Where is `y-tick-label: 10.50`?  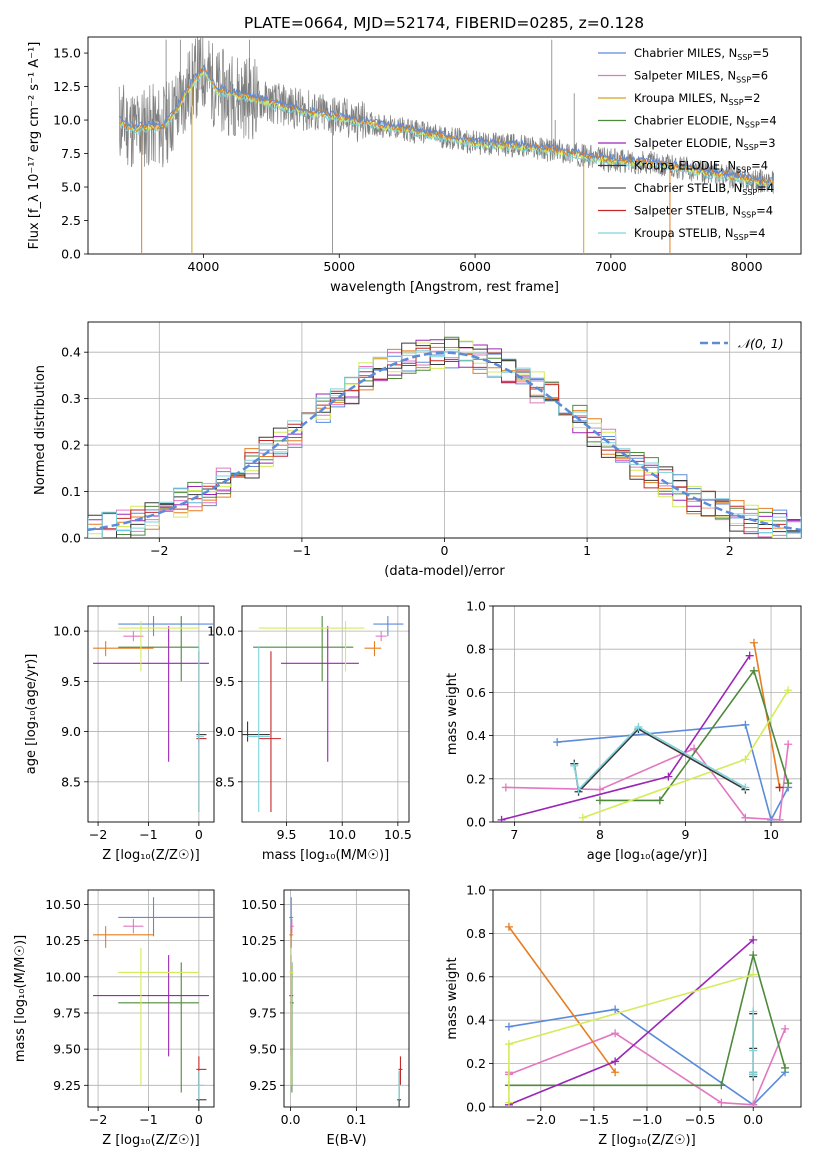
y-tick-label: 10.50 is located at coordinates (63, 904).